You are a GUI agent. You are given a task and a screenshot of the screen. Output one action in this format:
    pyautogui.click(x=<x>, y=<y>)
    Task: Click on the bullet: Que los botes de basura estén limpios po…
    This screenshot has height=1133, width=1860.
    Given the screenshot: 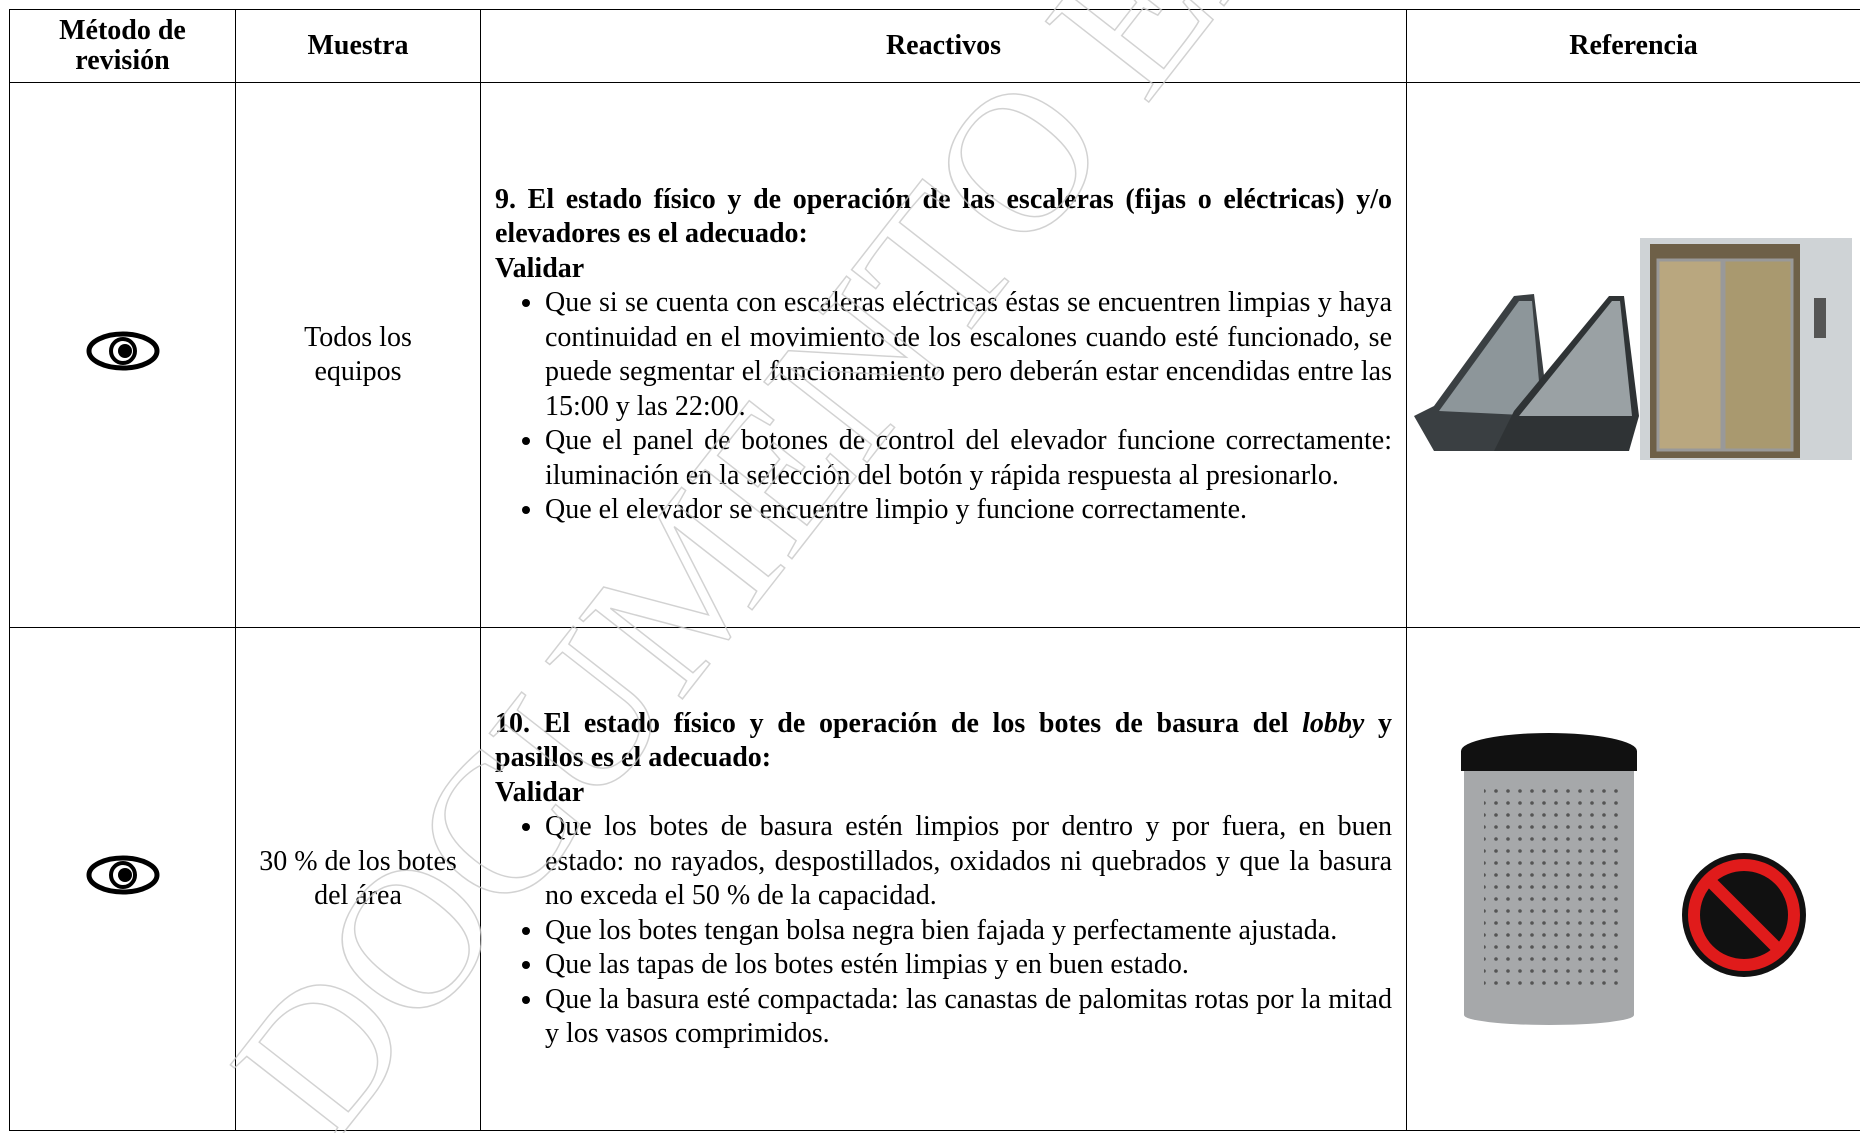 What is the action you would take?
    pyautogui.click(x=968, y=862)
    